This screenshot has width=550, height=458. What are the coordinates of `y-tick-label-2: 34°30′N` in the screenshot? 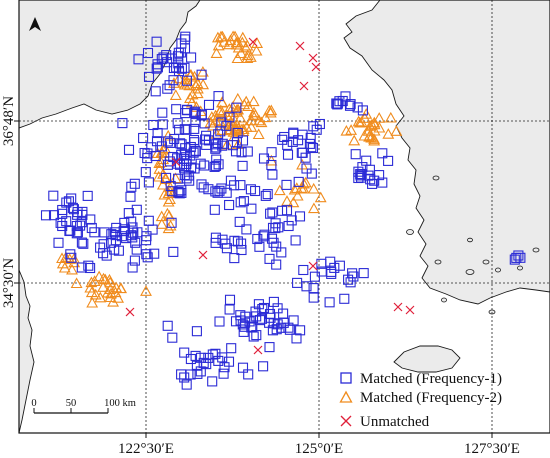 It's located at (9, 283).